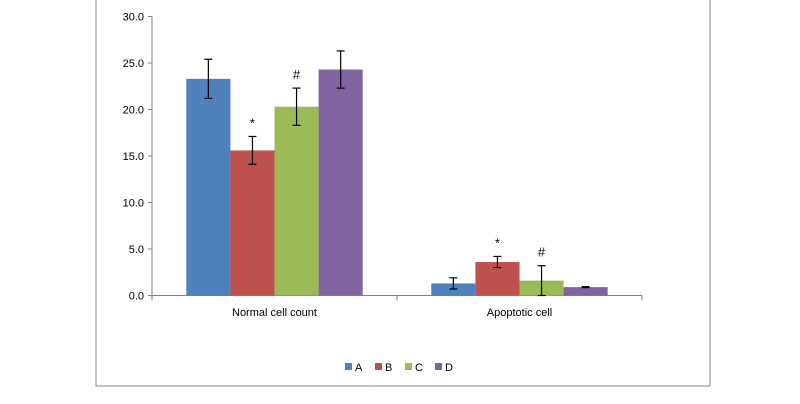 Image resolution: width=800 pixels, height=404 pixels. What do you see at coordinates (359, 368) in the screenshot?
I see `legend-label-A: A` at bounding box center [359, 368].